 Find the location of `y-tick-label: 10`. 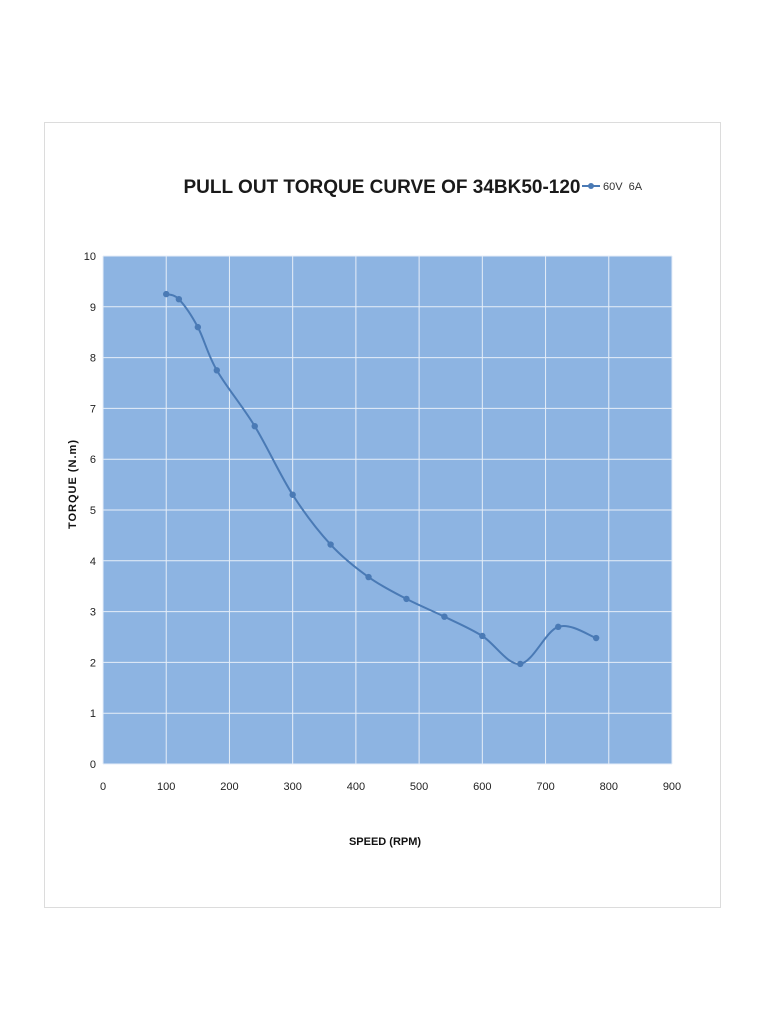

y-tick-label: 10 is located at coordinates (90, 257).